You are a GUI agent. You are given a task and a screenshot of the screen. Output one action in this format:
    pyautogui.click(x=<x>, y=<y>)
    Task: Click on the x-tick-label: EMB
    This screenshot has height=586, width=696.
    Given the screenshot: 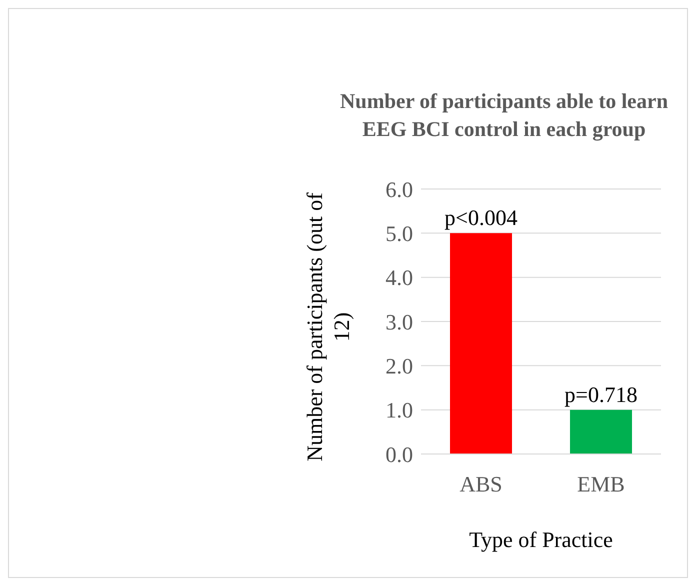 What is the action you would take?
    pyautogui.click(x=601, y=484)
    